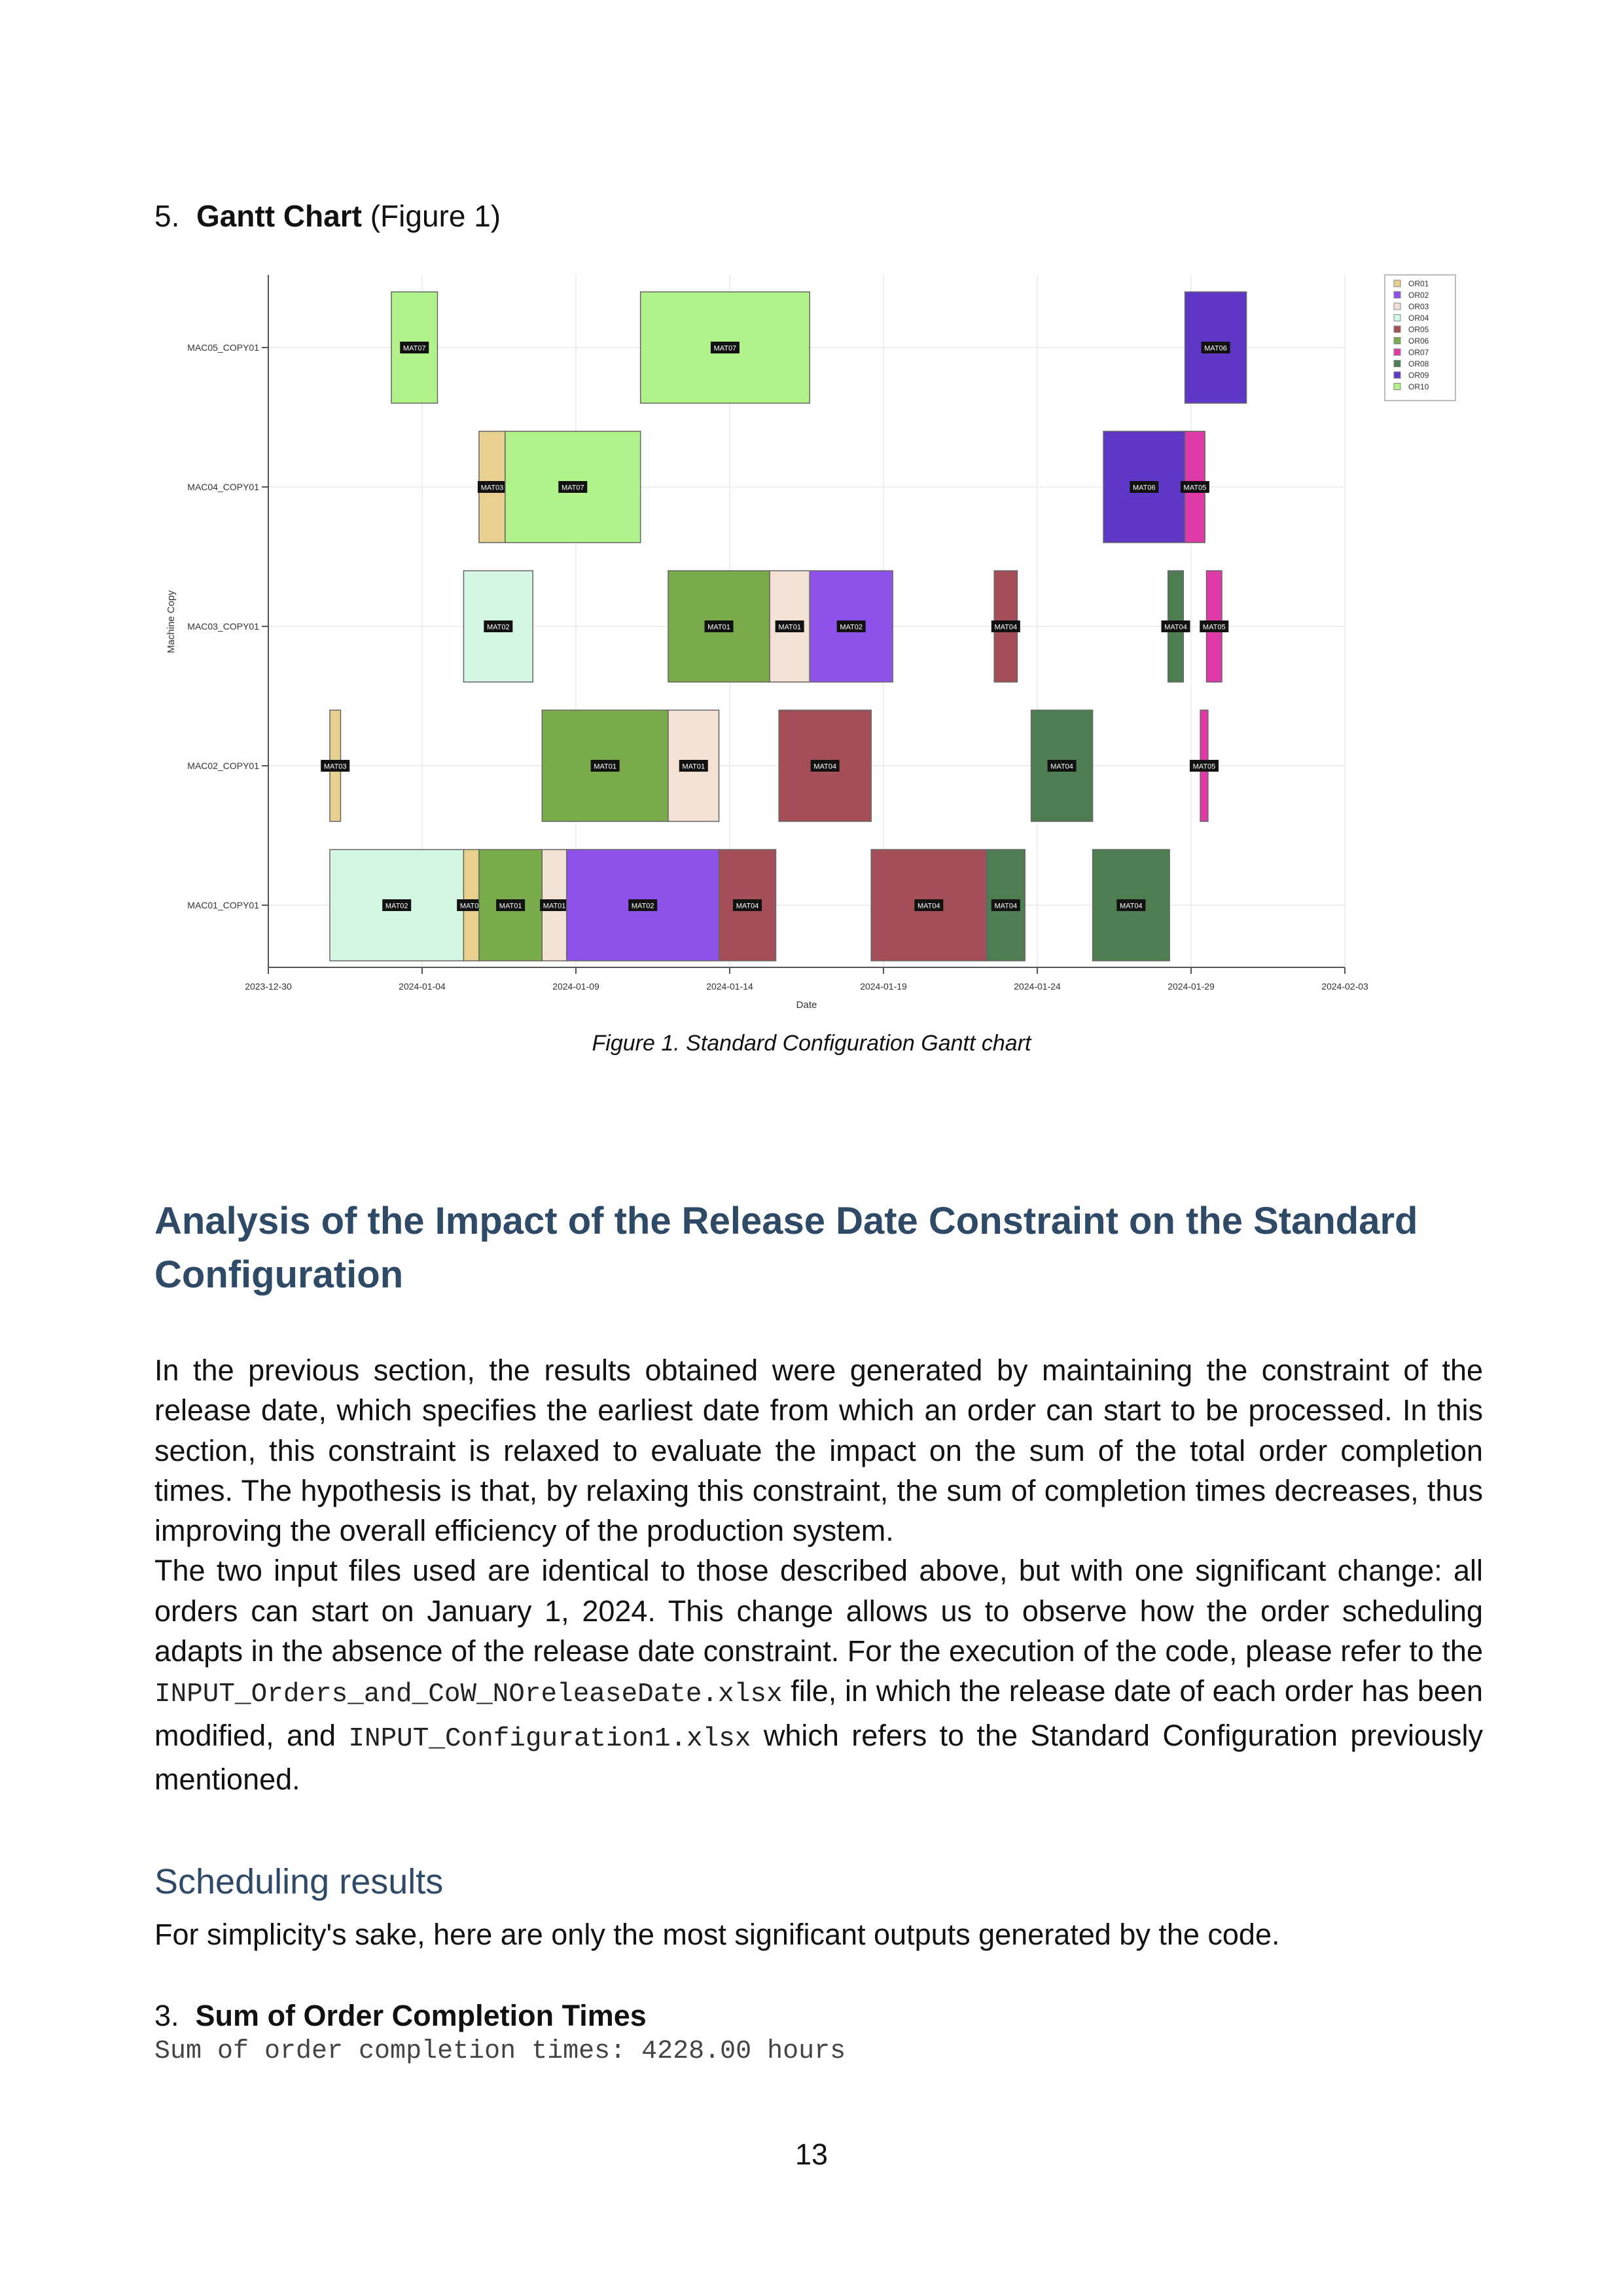 The image size is (1623, 2296). Describe the element at coordinates (421, 2015) in the screenshot. I see `section-title: Sum of Order Completion Times` at that location.